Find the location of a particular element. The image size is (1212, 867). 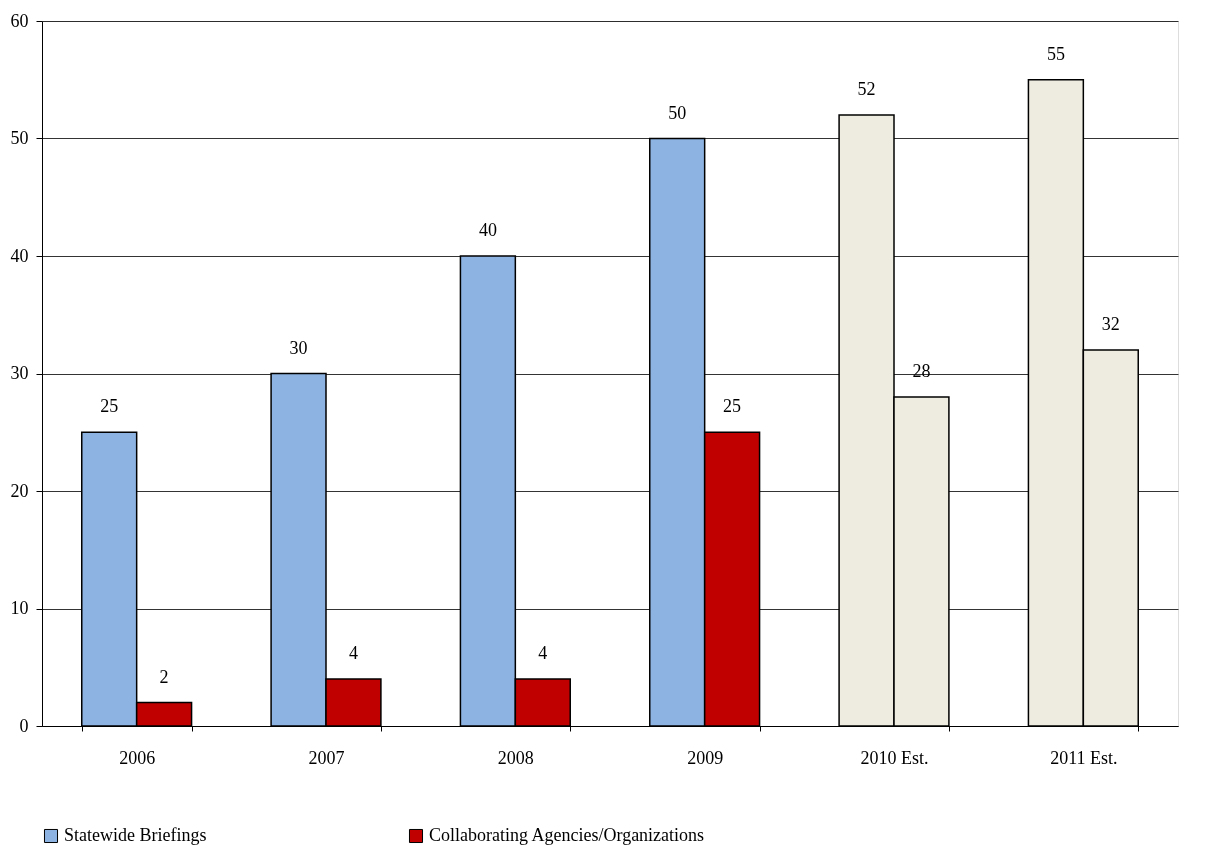

x-tick-label: 2009 is located at coordinates (705, 757).